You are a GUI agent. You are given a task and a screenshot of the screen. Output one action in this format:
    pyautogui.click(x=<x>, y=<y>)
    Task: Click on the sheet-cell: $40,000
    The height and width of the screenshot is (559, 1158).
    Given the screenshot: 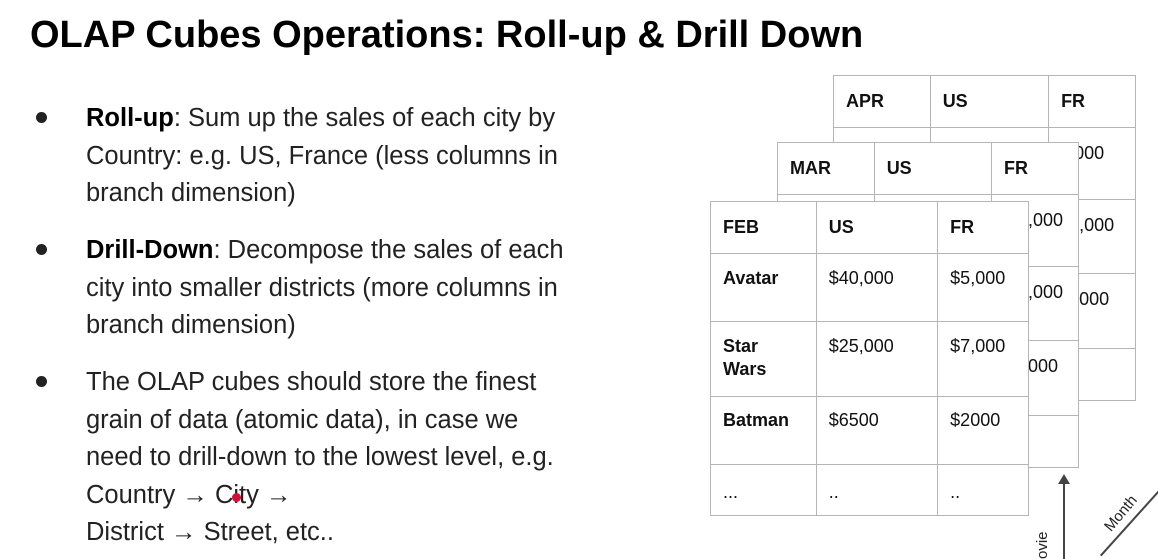 What is the action you would take?
    pyautogui.click(x=861, y=278)
    